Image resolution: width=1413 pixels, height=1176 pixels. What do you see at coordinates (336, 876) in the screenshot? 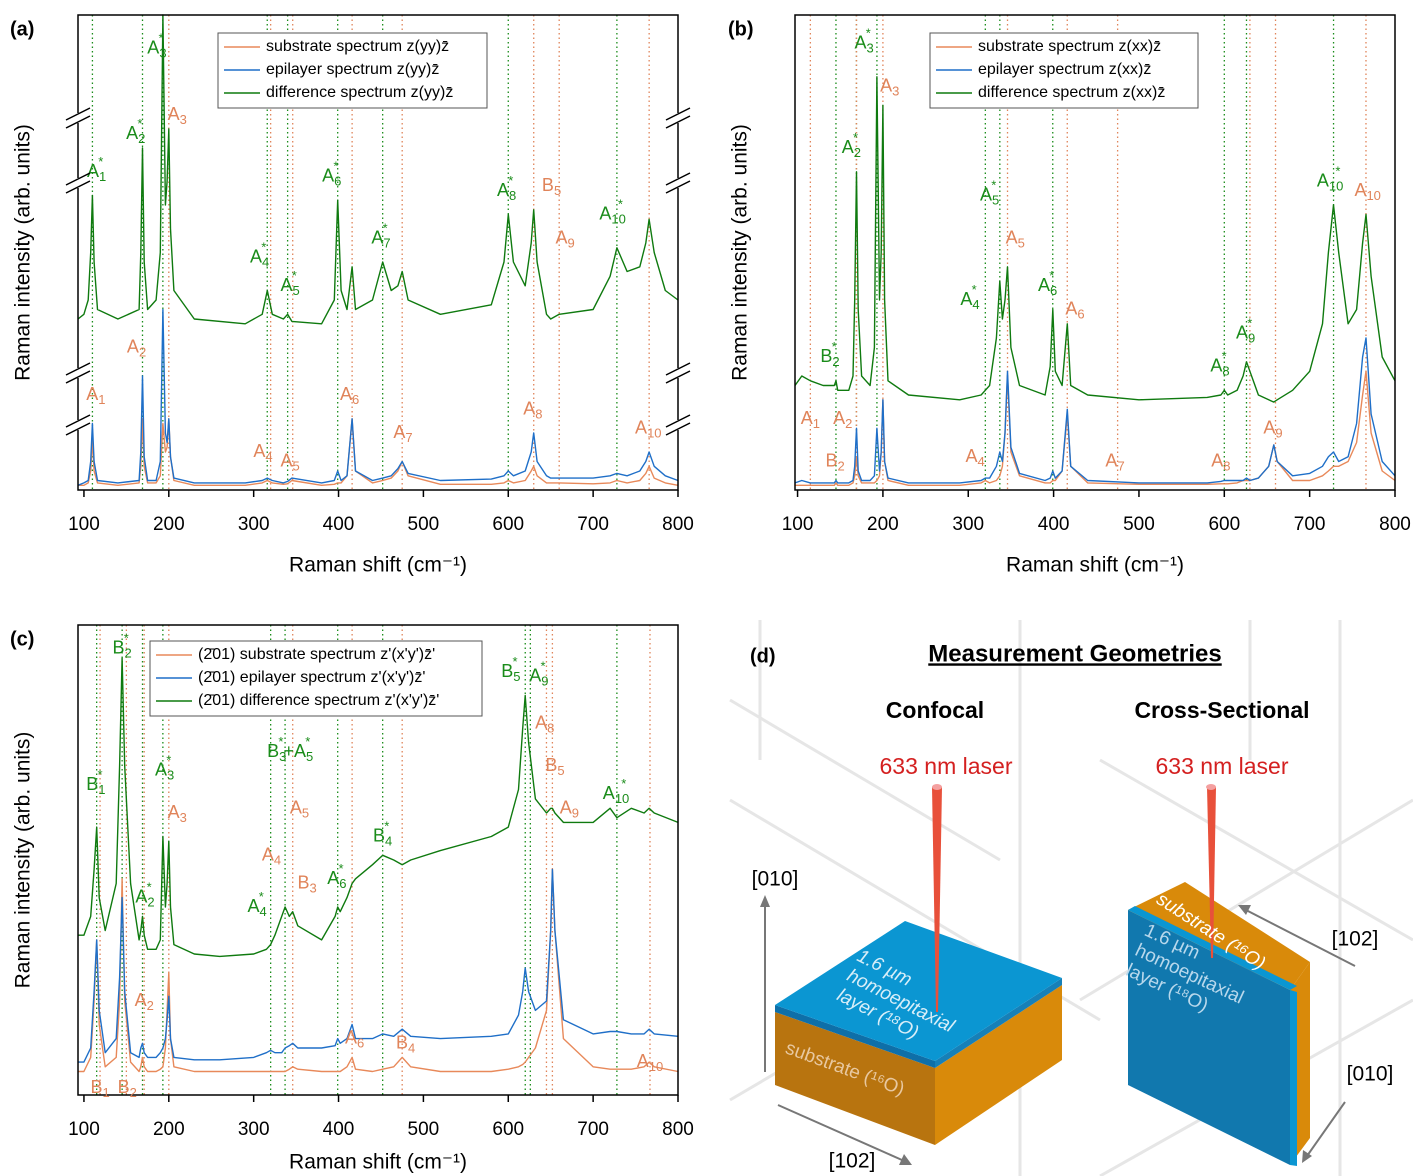
I see `peak-label: A6*` at bounding box center [336, 876].